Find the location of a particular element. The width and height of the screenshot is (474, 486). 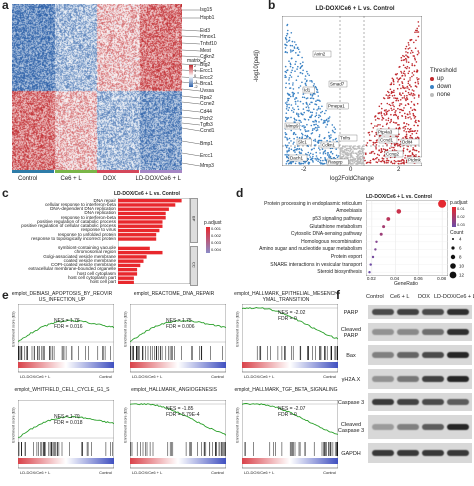

volcano-xticks: -2 0 2 is located at coordinates (352, 170).